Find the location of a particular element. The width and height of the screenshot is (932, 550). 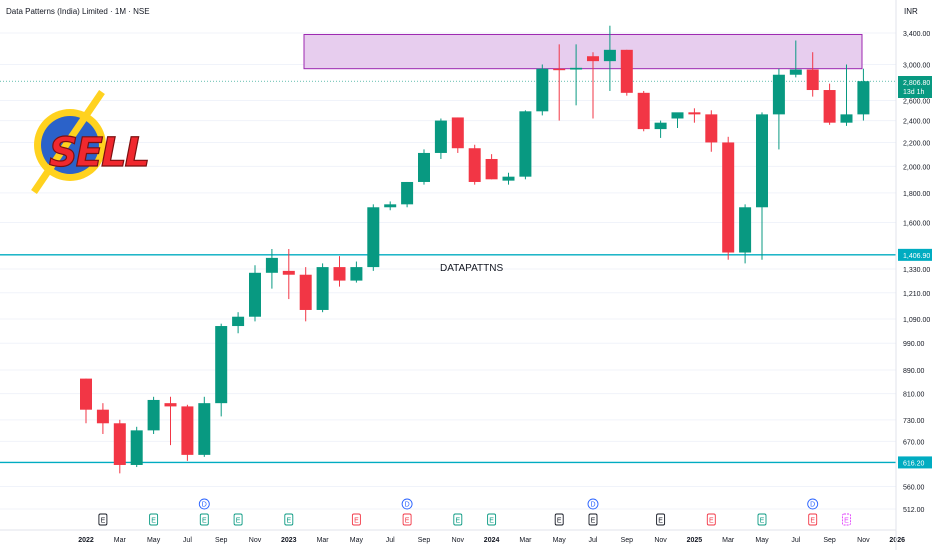

y-tick-label: 2,000.00 is located at coordinates (916, 167).